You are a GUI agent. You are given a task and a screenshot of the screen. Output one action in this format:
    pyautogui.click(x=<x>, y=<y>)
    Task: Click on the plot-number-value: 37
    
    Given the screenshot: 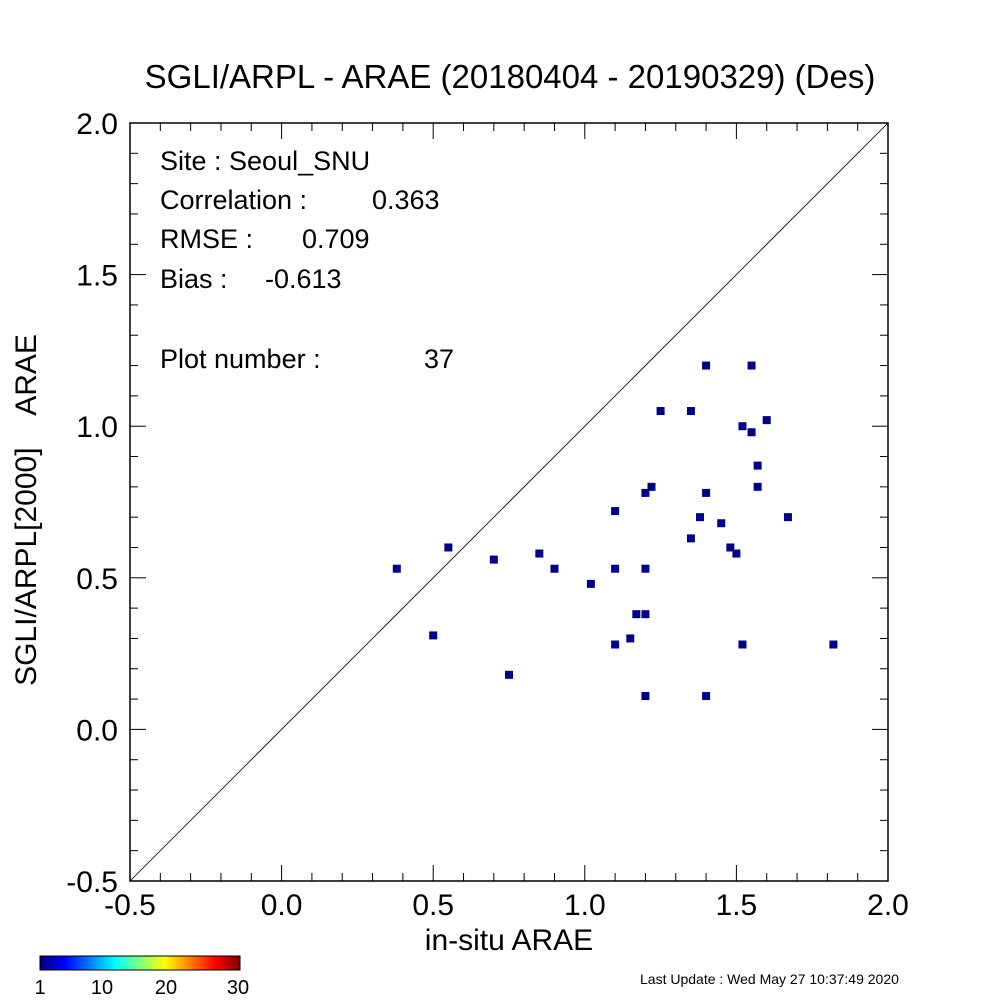 What is the action you would take?
    pyautogui.click(x=439, y=359)
    